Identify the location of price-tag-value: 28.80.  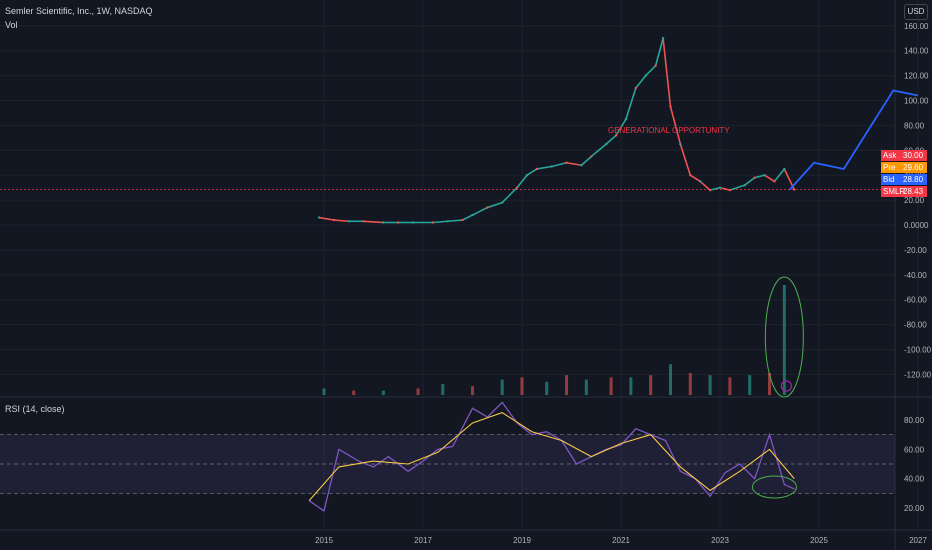
(913, 179).